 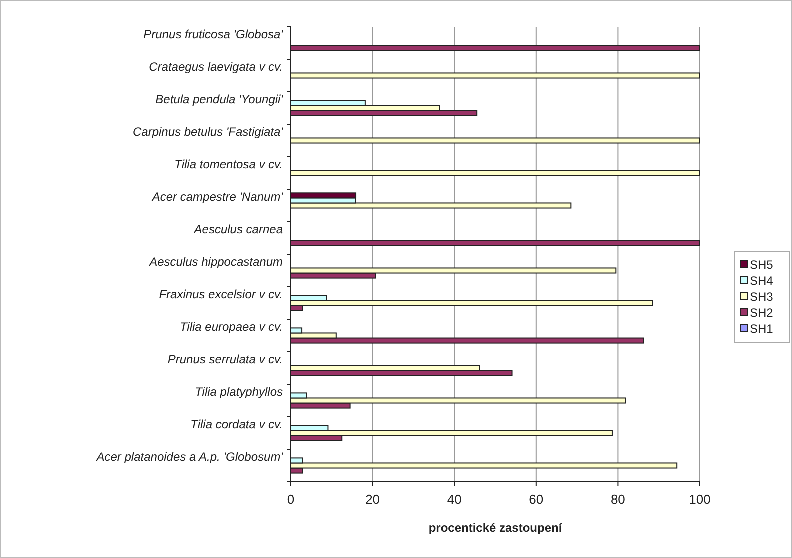 What do you see at coordinates (373, 499) in the screenshot?
I see `x-tick-label: 20` at bounding box center [373, 499].